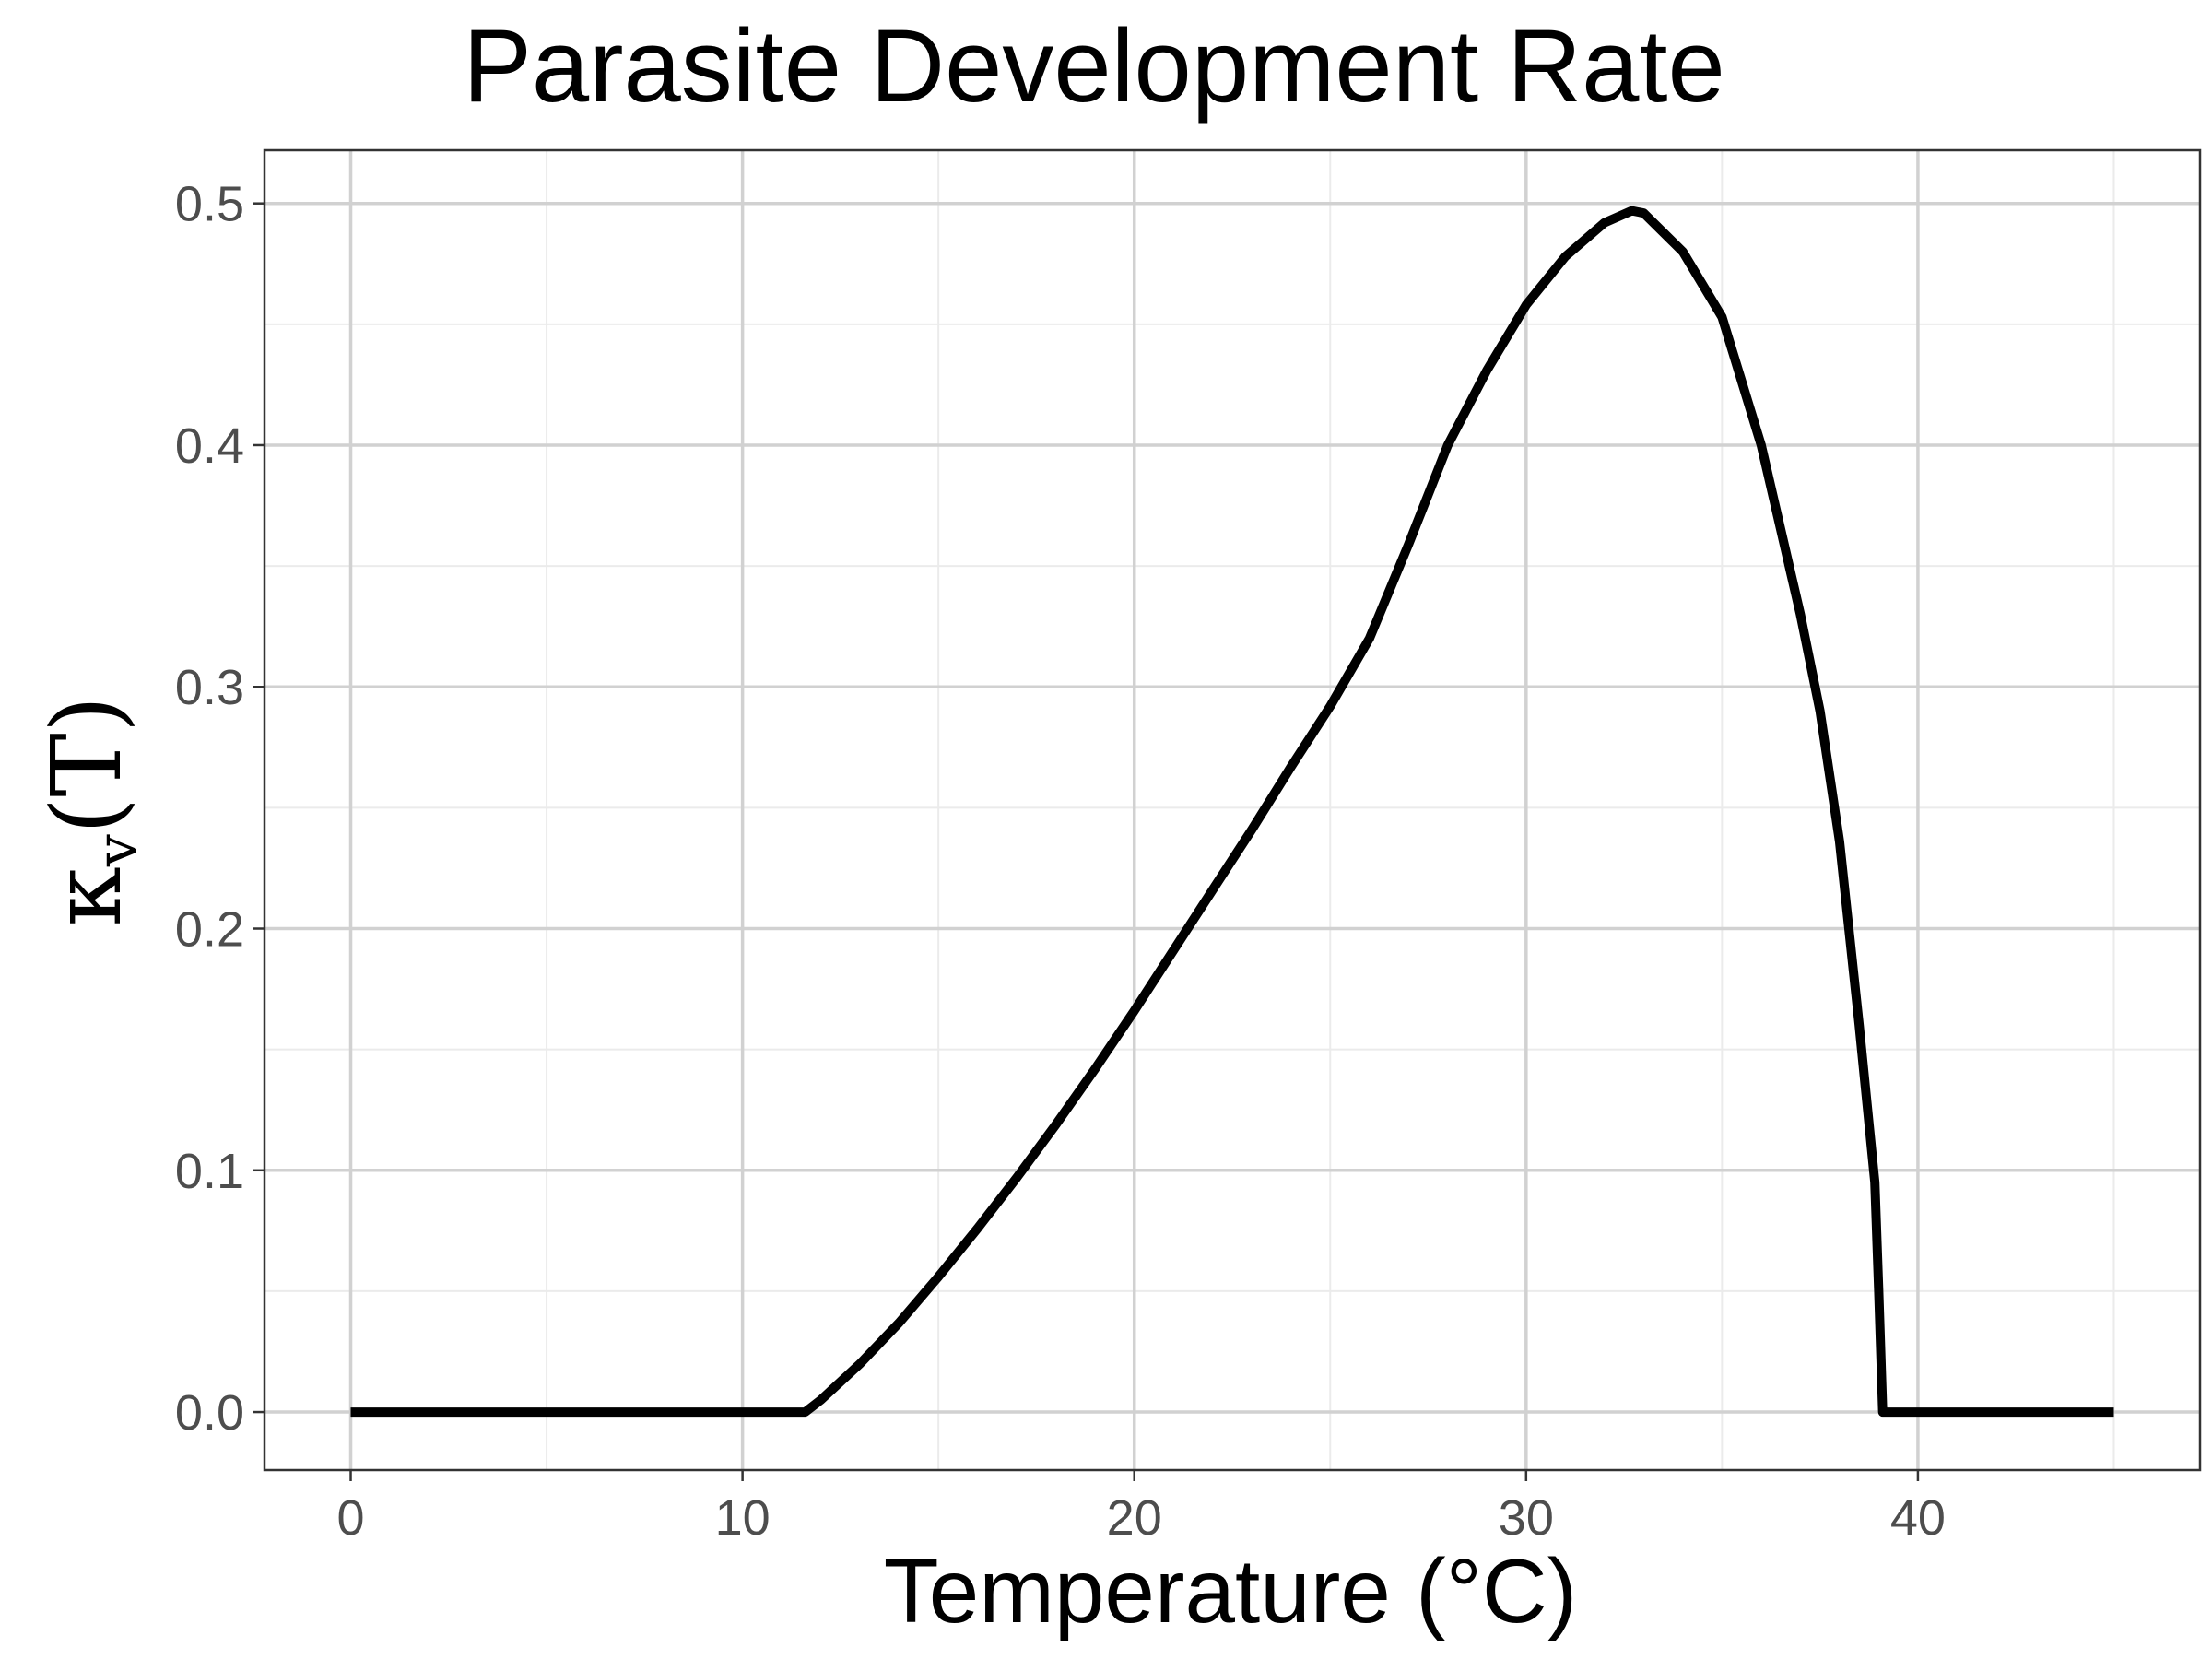 This screenshot has width=2212, height=1659. I want to click on x-tick-label: 30, so click(1526, 1518).